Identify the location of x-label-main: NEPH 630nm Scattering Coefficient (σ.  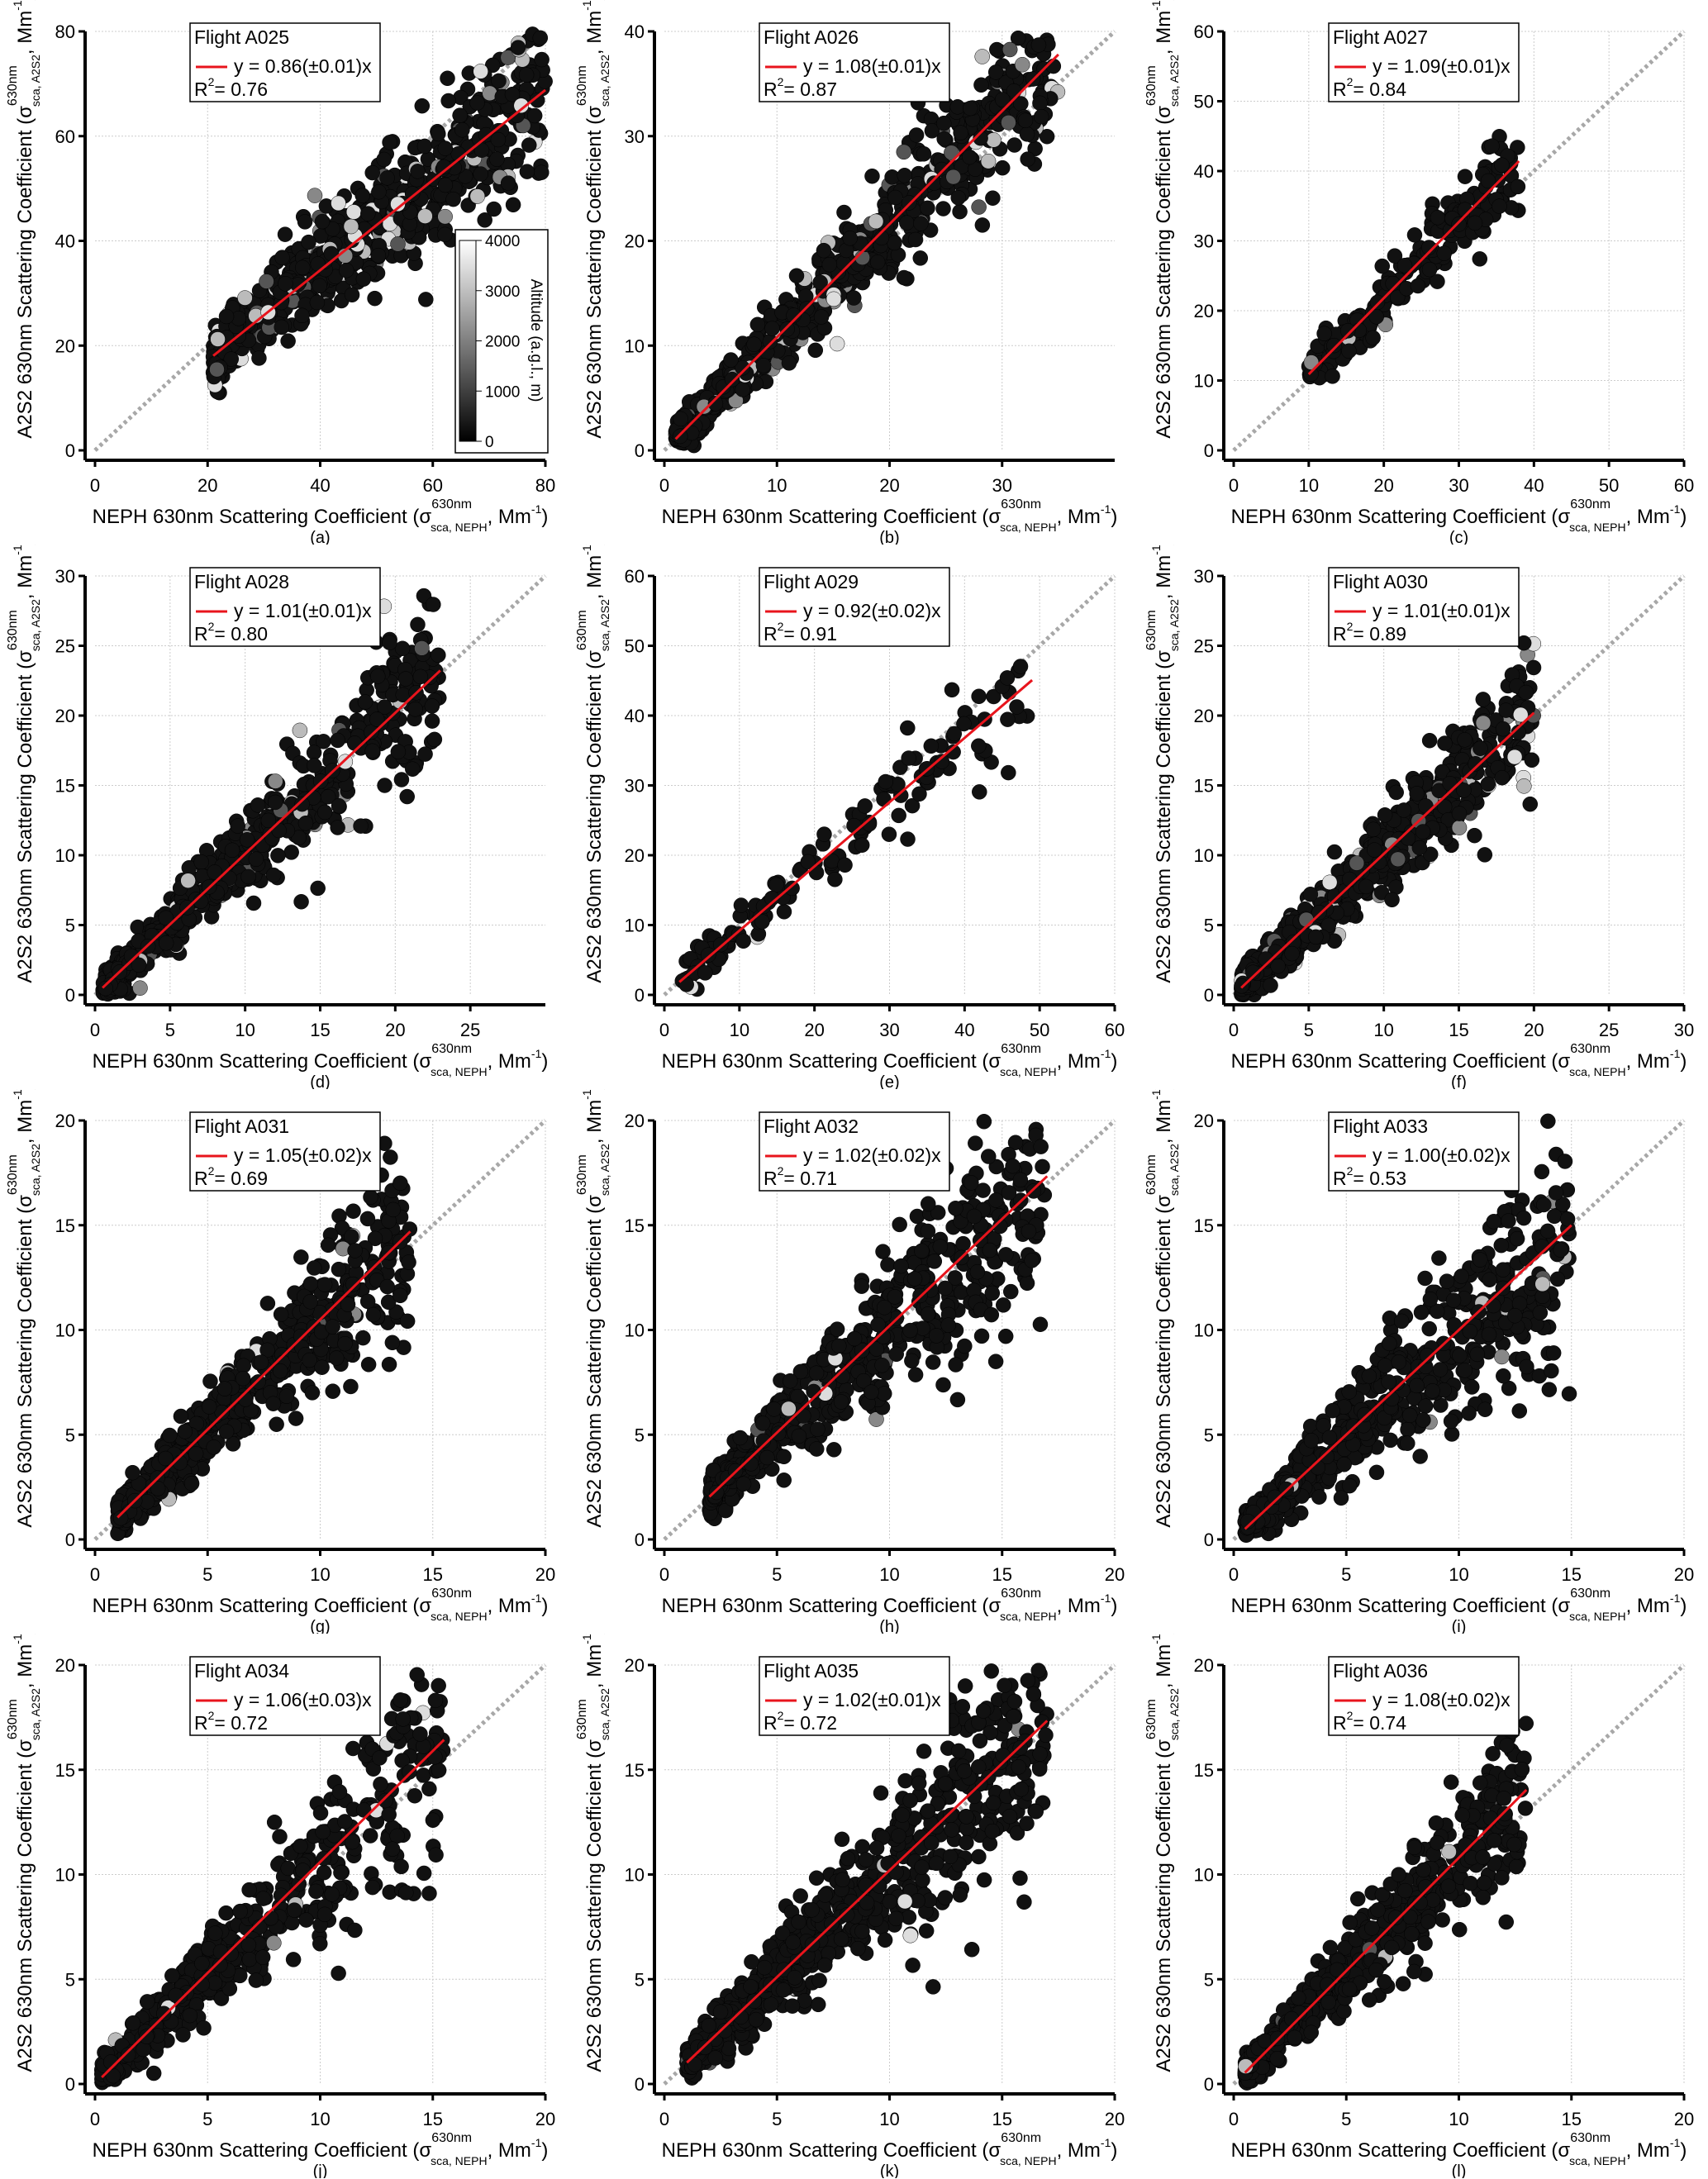
(262, 1061).